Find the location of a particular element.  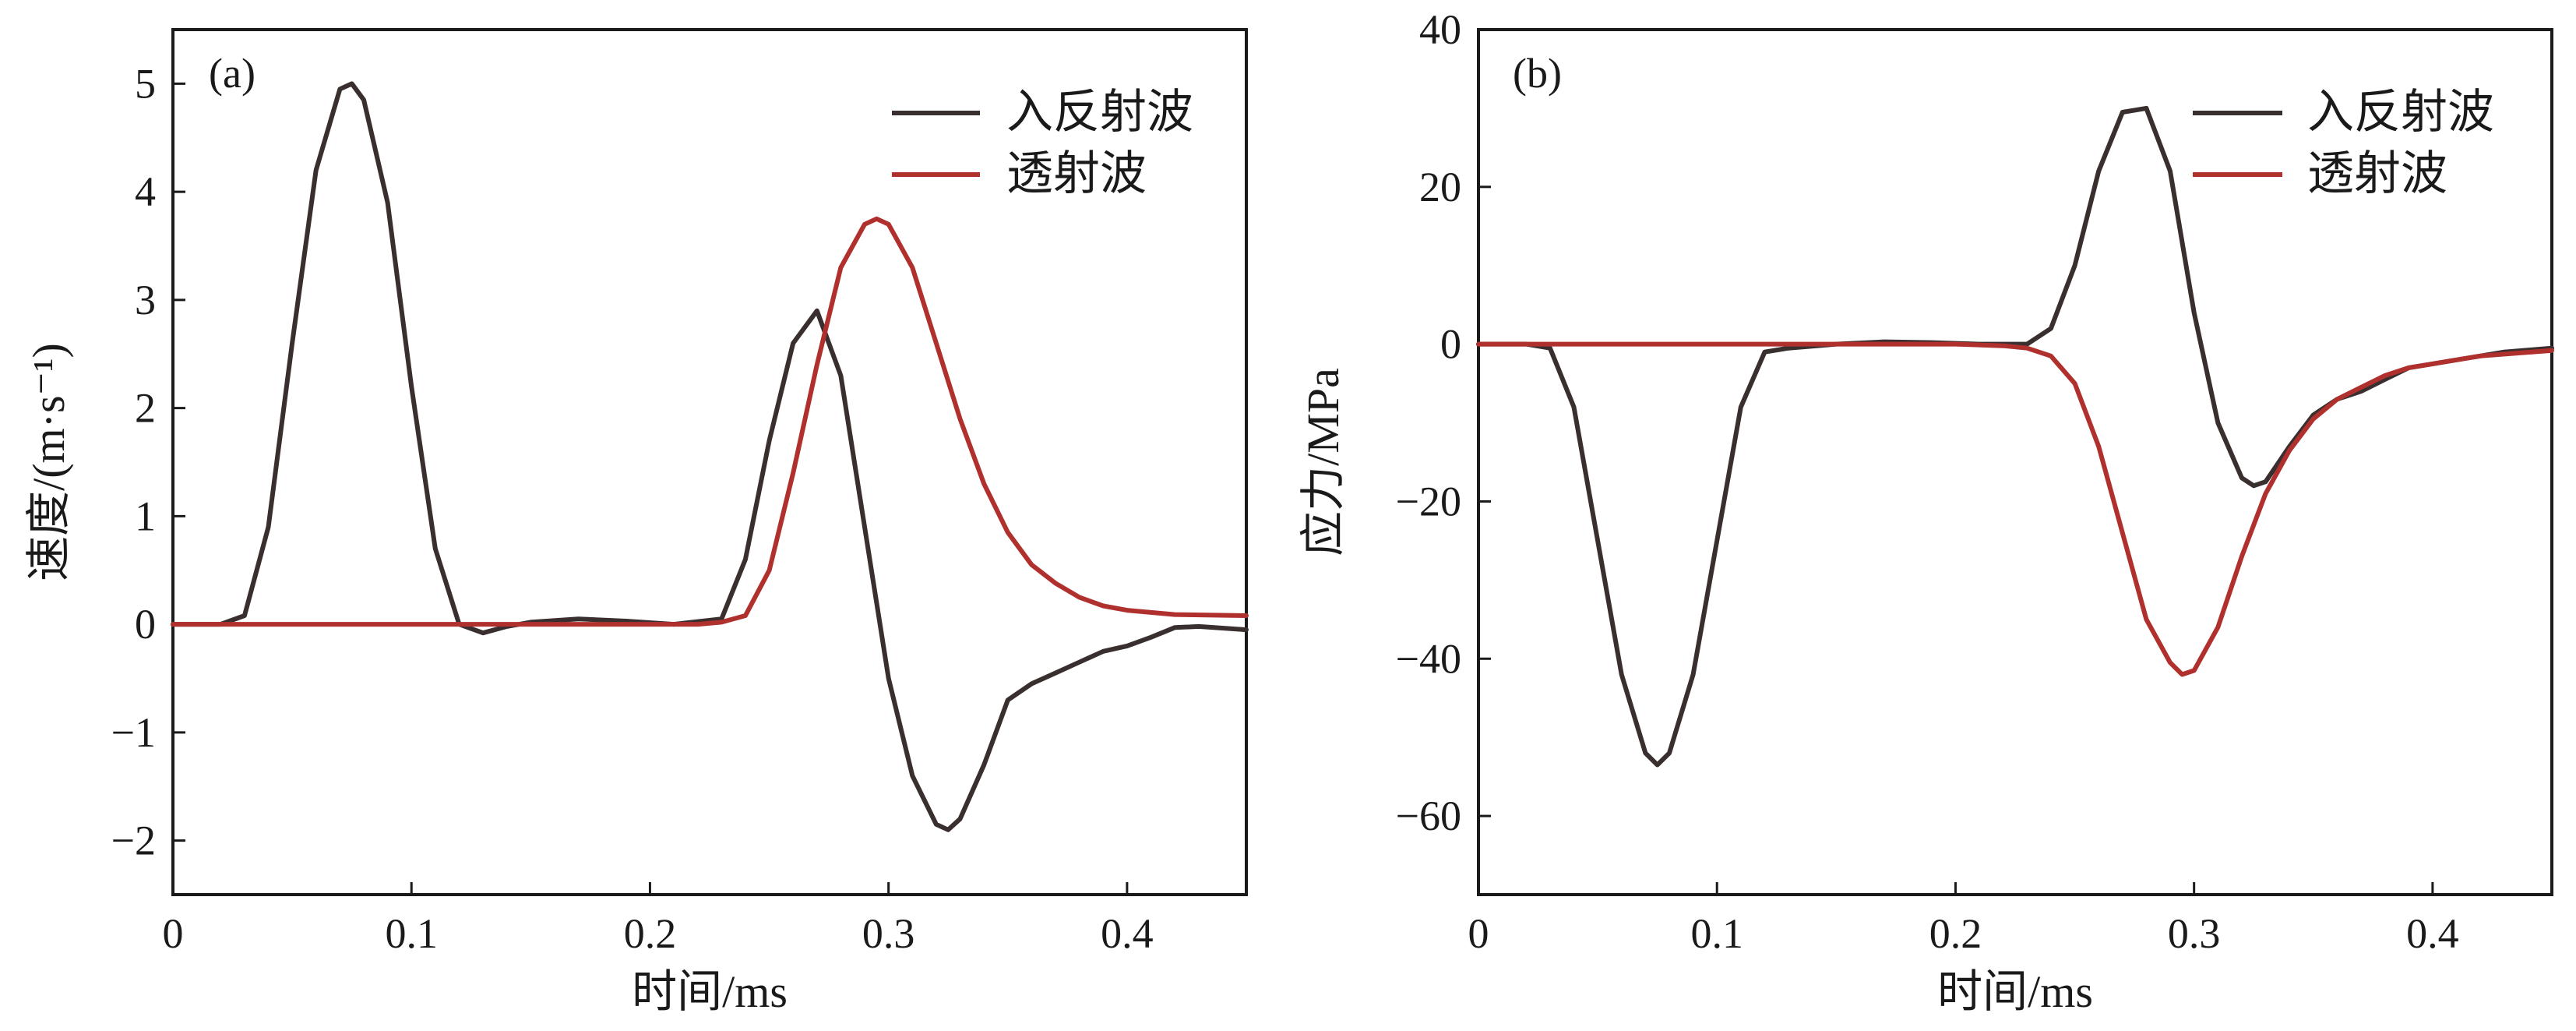

panel-b-label: (b) is located at coordinates (1537, 73).